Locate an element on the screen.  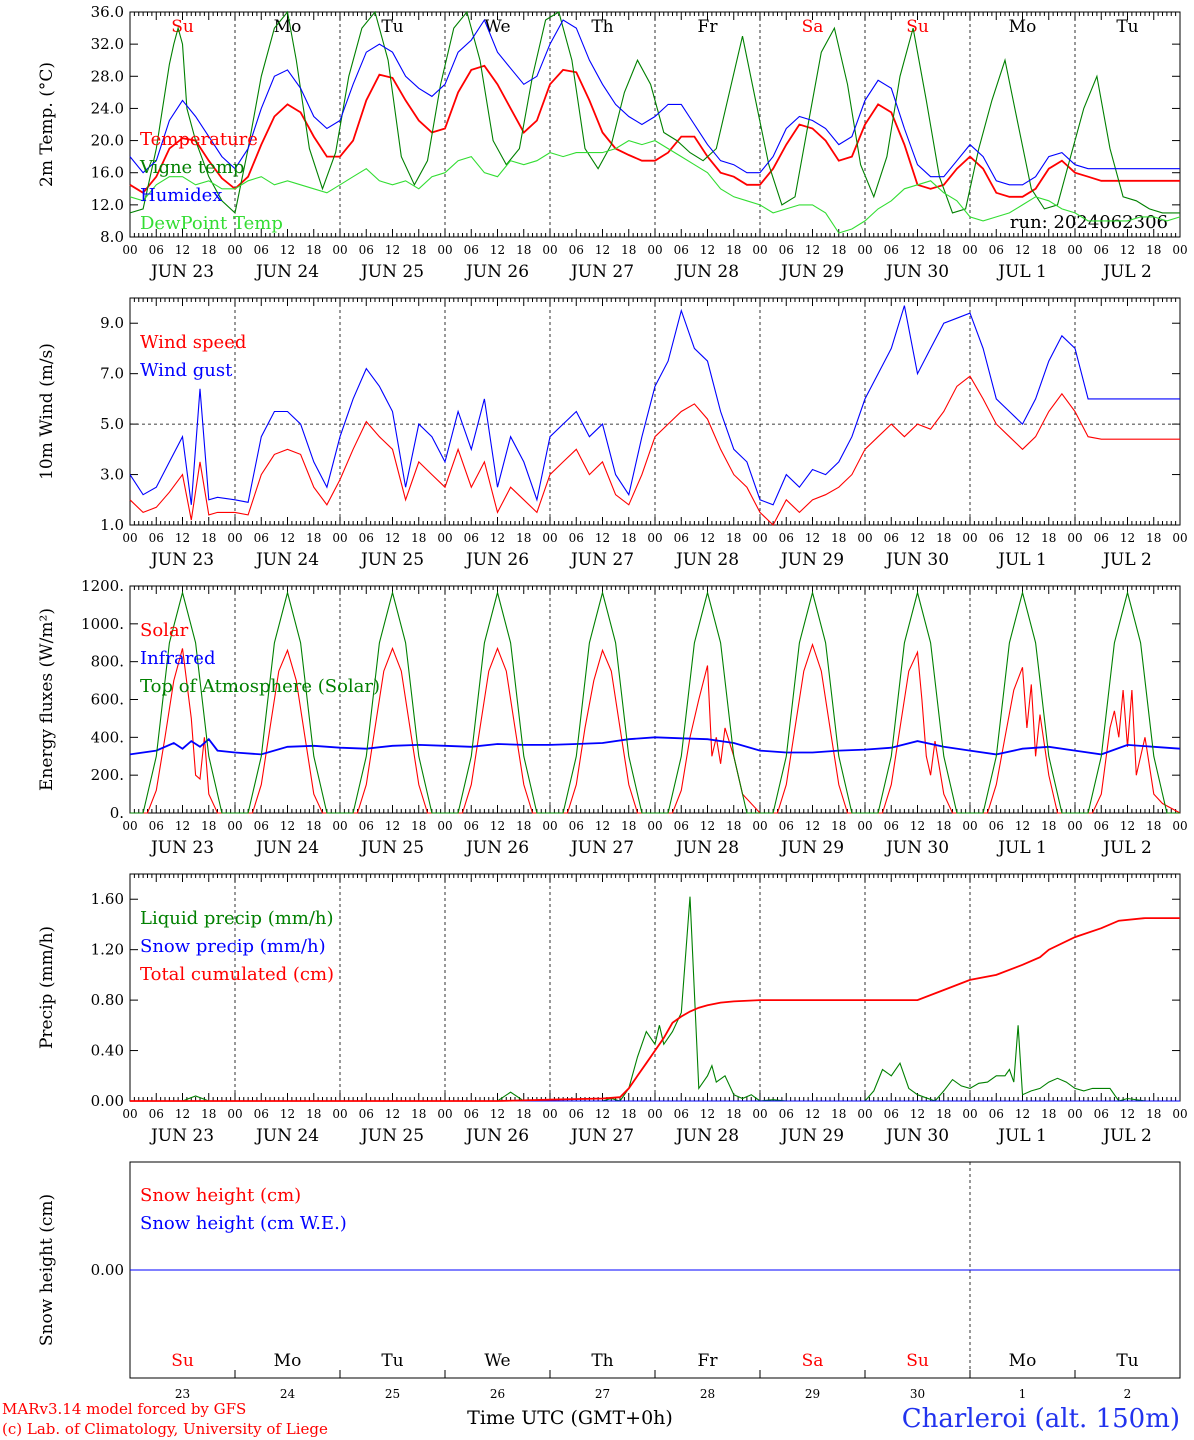
y-axis-label: Snow height (cm) is located at coordinates (47, 1270).